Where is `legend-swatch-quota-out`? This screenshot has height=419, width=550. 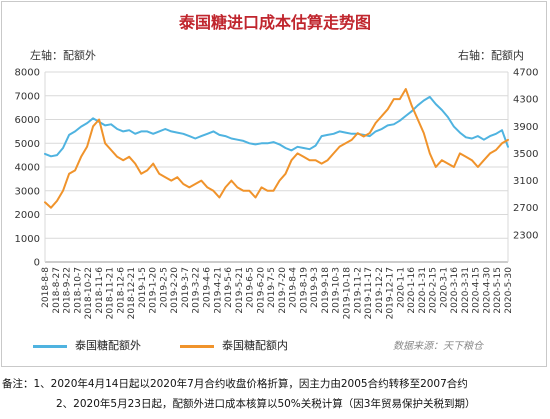
legend-swatch-quota-out is located at coordinates (50, 346).